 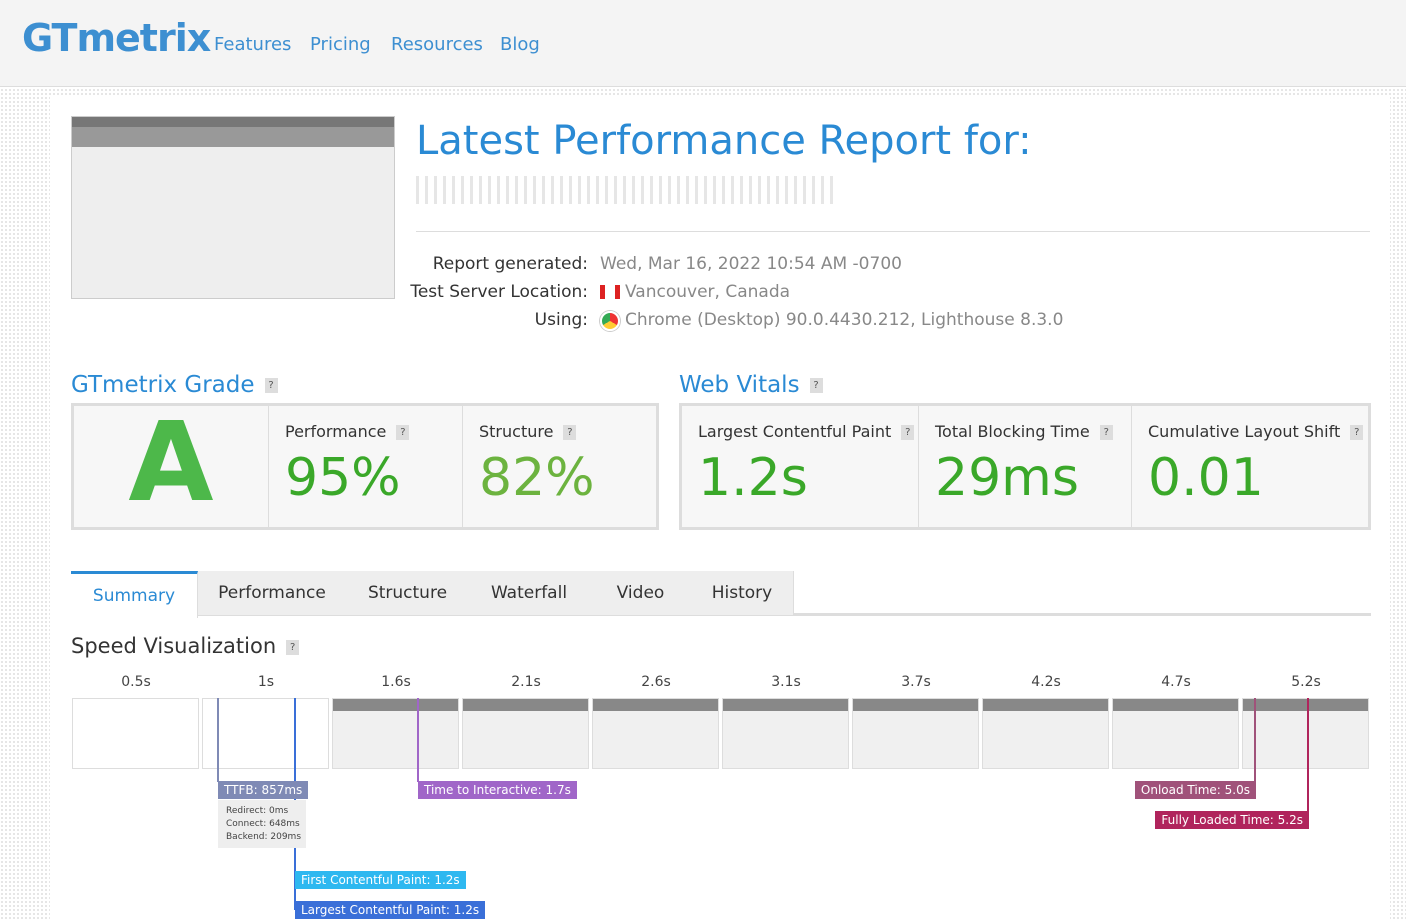 What do you see at coordinates (537, 478) in the screenshot?
I see `metric-value: 82%` at bounding box center [537, 478].